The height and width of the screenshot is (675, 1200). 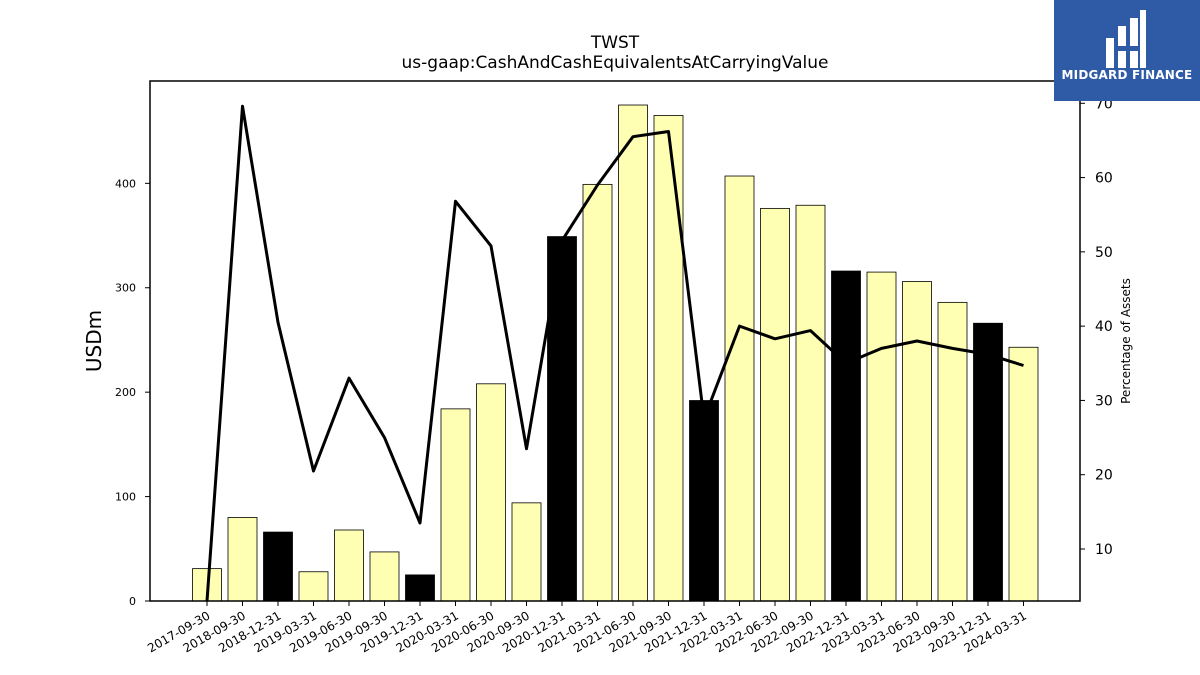 I want to click on y2-tick-label: 20, so click(x=1104, y=476).